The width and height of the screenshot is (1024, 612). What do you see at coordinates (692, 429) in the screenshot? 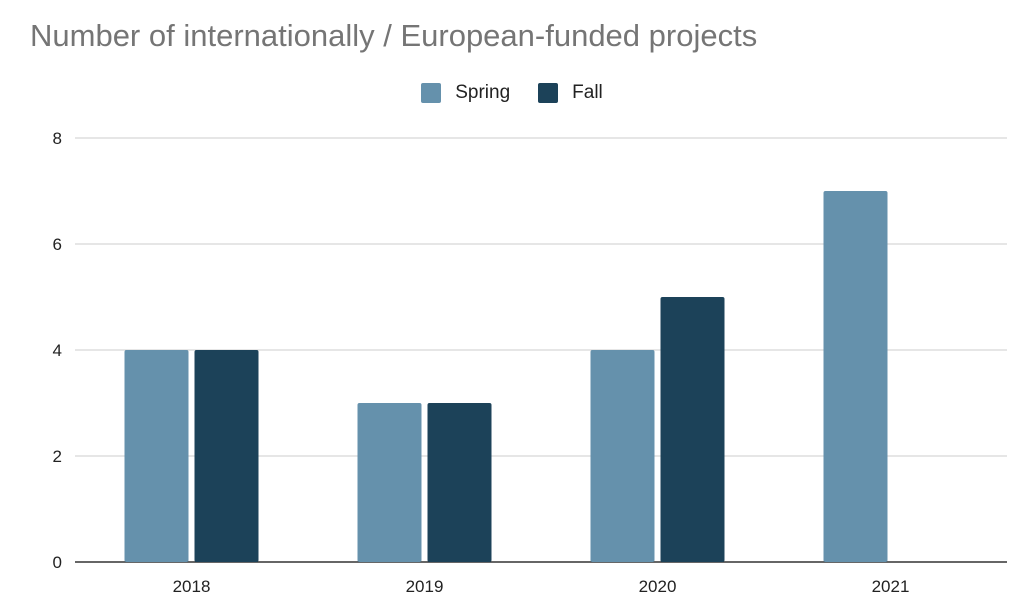
I see `bar-fall-2020` at bounding box center [692, 429].